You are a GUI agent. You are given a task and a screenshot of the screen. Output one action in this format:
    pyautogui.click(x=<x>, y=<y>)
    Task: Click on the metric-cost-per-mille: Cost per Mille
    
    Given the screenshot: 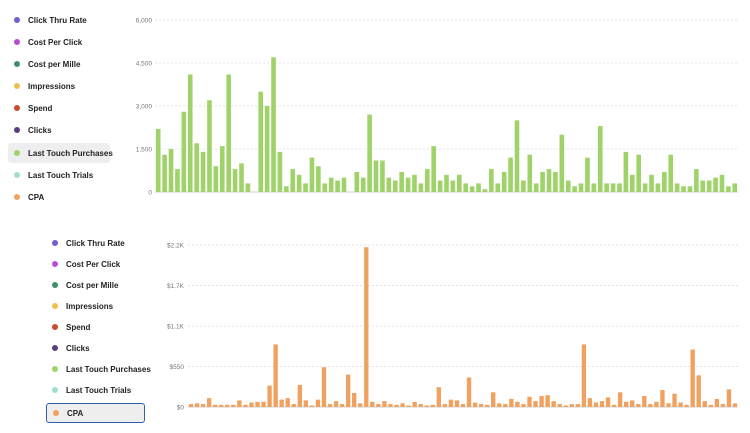 What is the action you would take?
    pyautogui.click(x=95, y=285)
    